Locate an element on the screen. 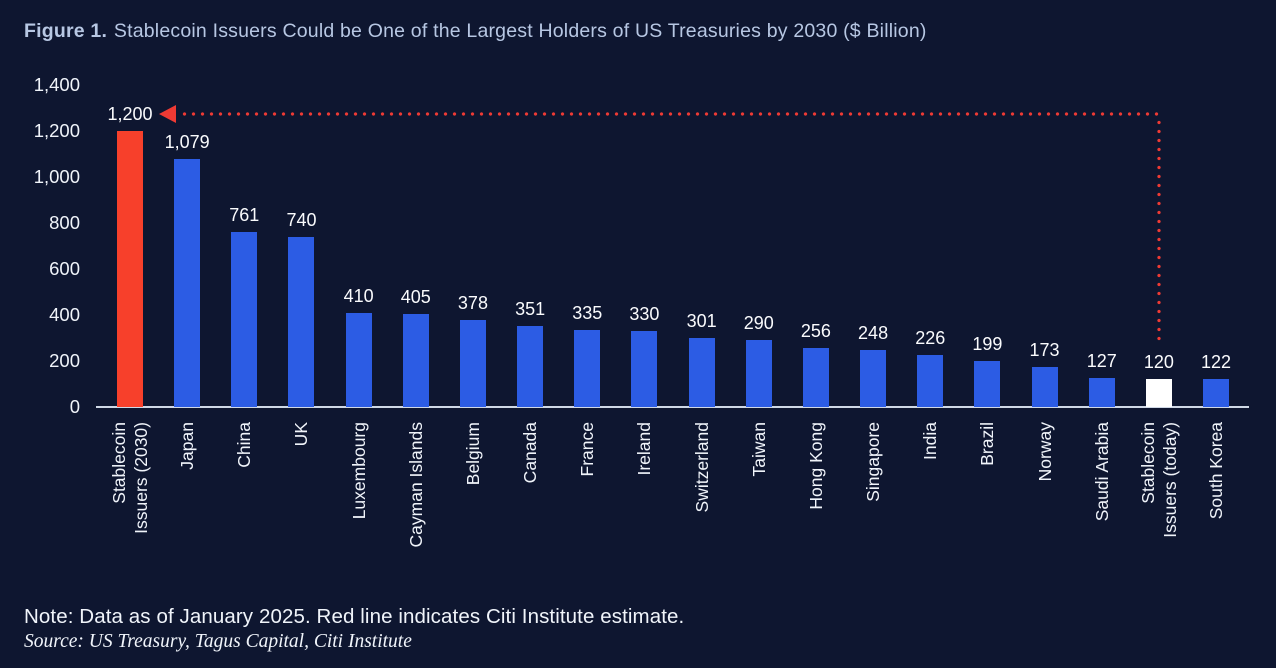 The width and height of the screenshot is (1276, 668). x-axis-category-label: Norway is located at coordinates (1044, 452).